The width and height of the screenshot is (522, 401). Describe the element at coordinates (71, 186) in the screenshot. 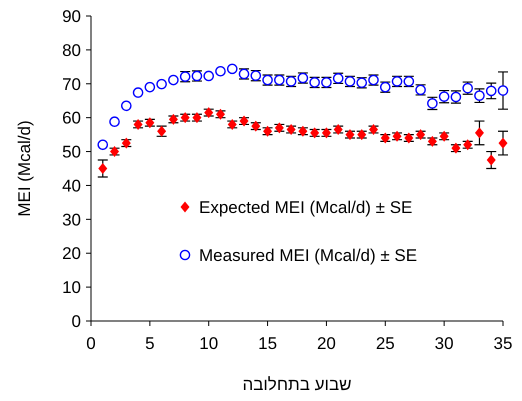

I see `y-tick-label: 40` at that location.